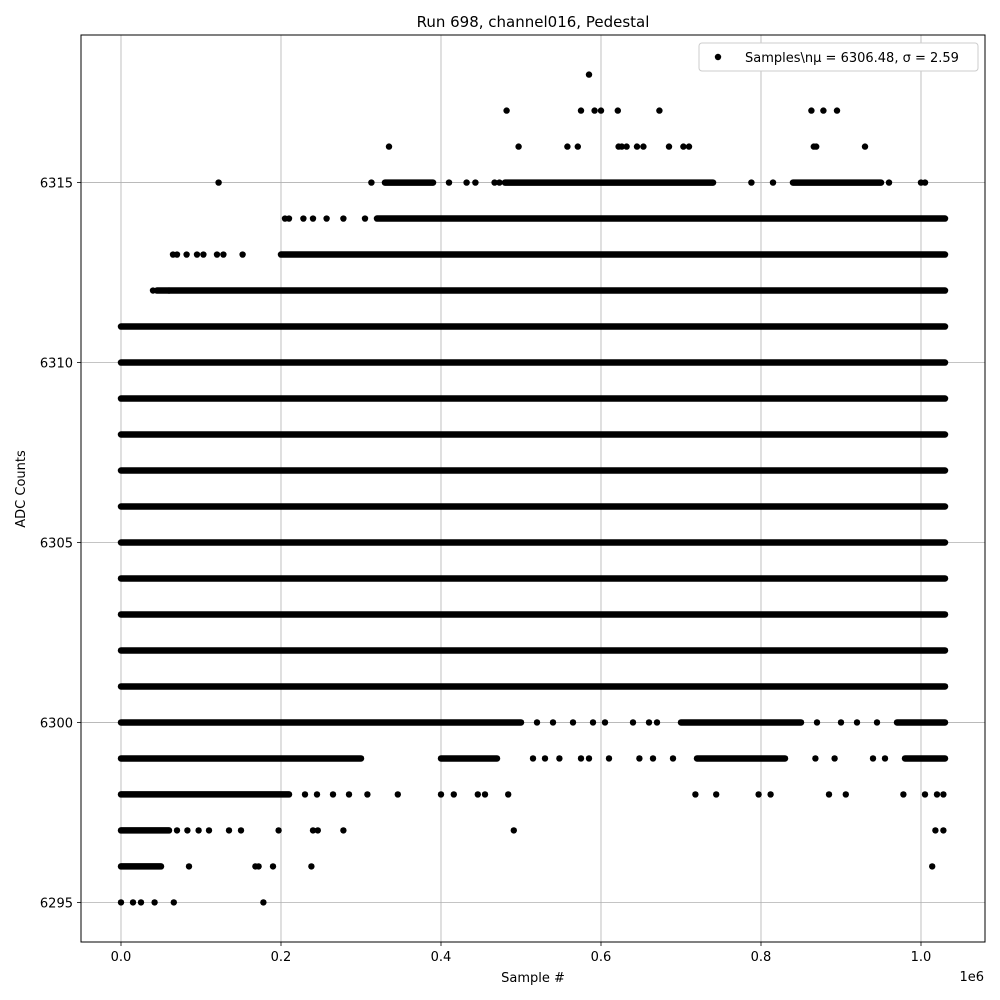 Image resolution: width=1000 pixels, height=1000 pixels. Describe the element at coordinates (761, 957) in the screenshot. I see `x-tick-label: 0.8` at that location.